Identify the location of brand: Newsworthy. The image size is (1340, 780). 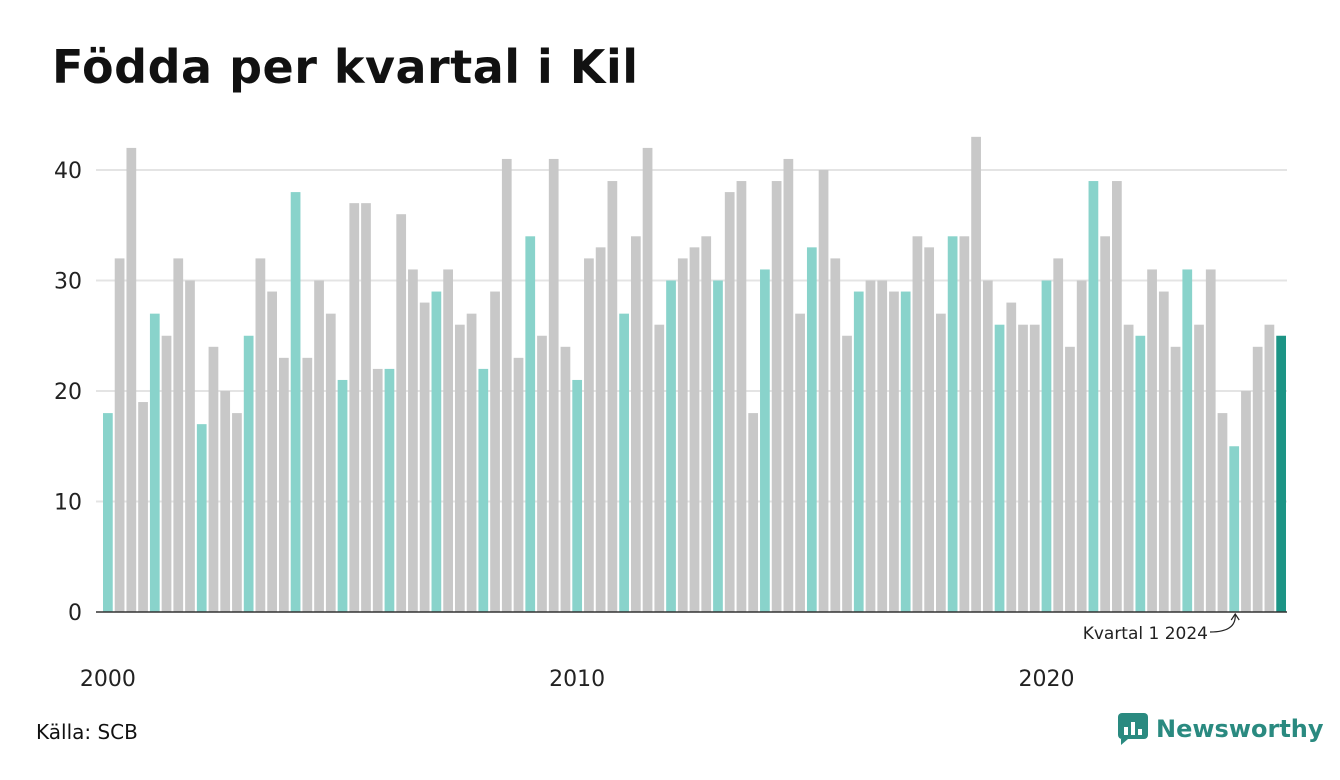
(1221, 729).